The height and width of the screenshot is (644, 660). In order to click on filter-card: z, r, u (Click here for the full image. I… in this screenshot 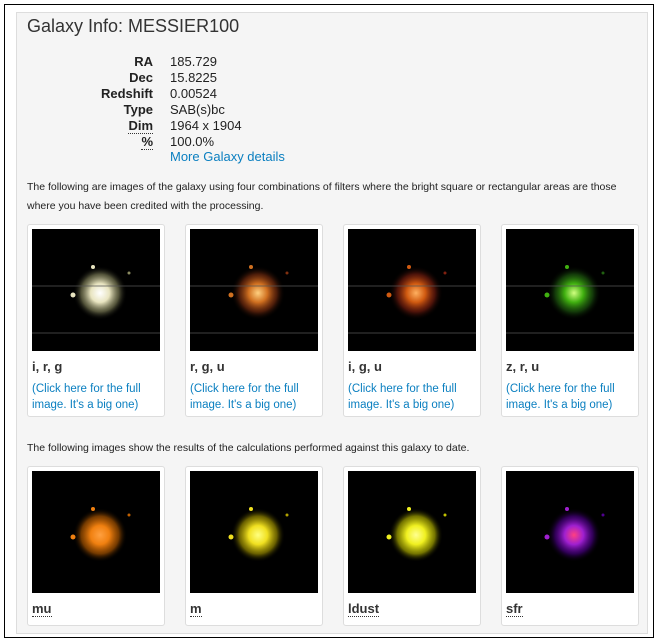, I will do `click(570, 320)`.